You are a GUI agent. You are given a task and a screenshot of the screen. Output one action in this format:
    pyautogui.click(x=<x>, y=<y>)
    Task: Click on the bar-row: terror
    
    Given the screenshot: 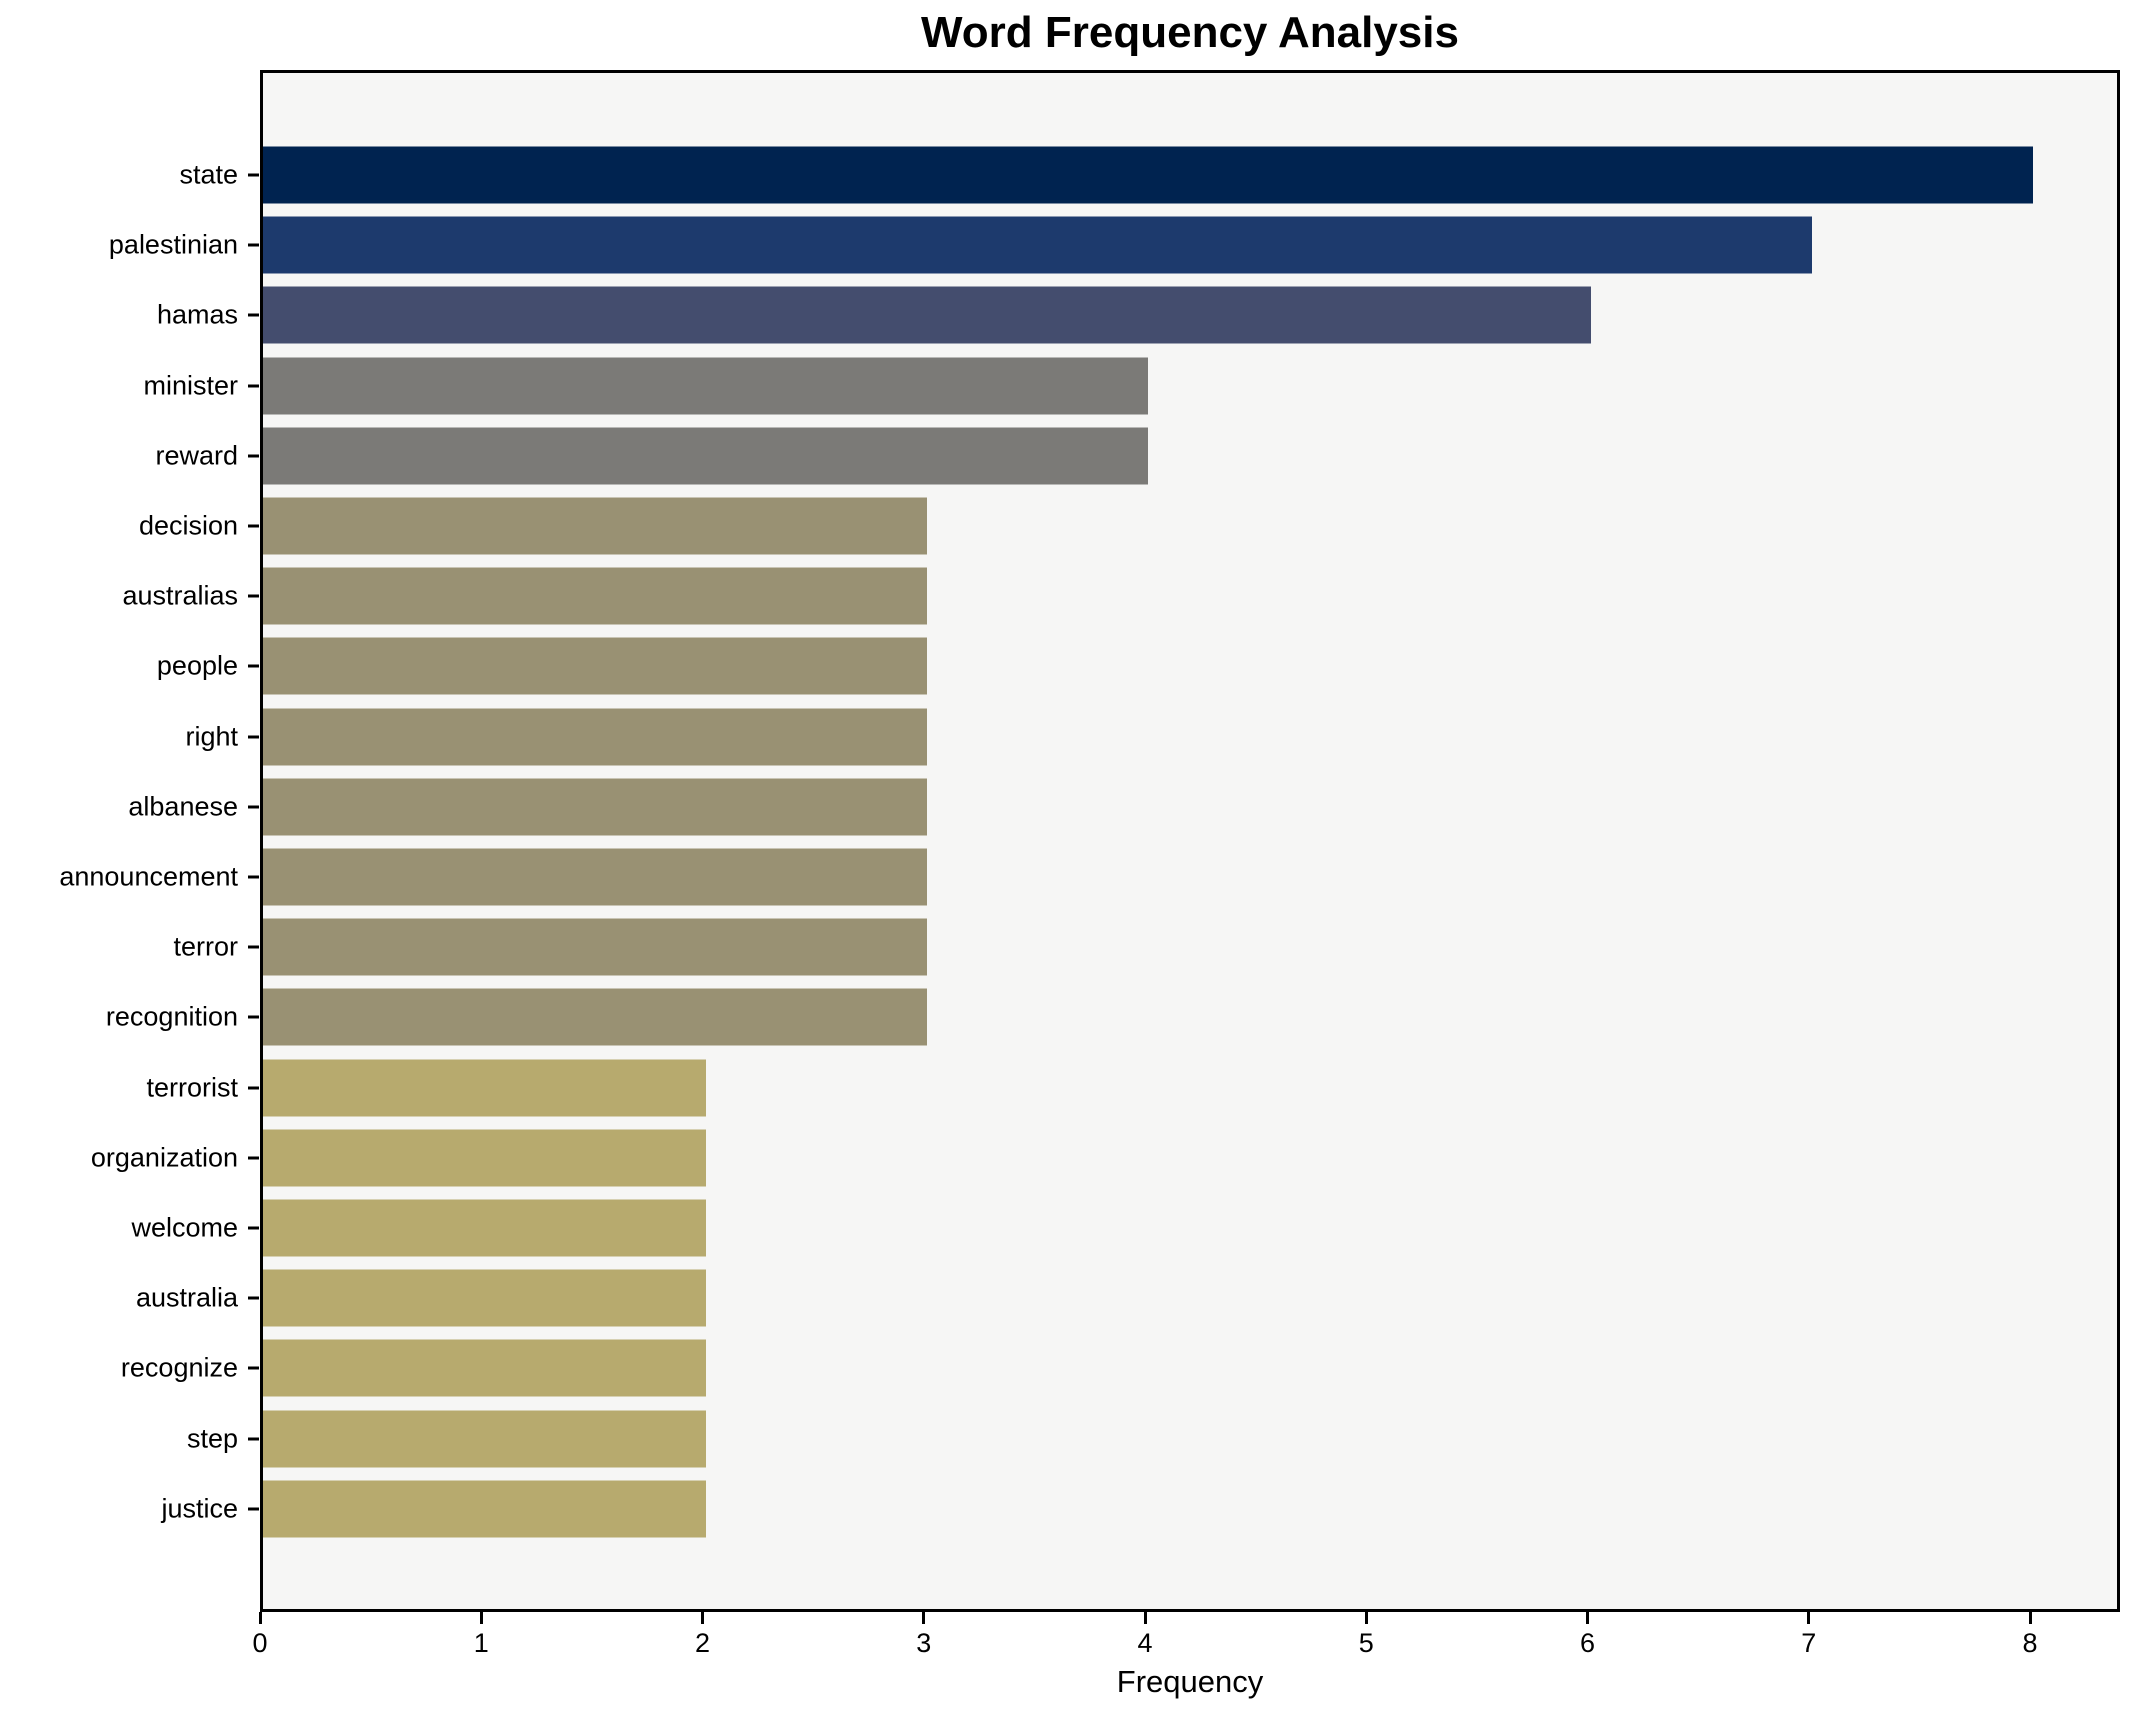 What is the action you would take?
    pyautogui.click(x=1070, y=947)
    